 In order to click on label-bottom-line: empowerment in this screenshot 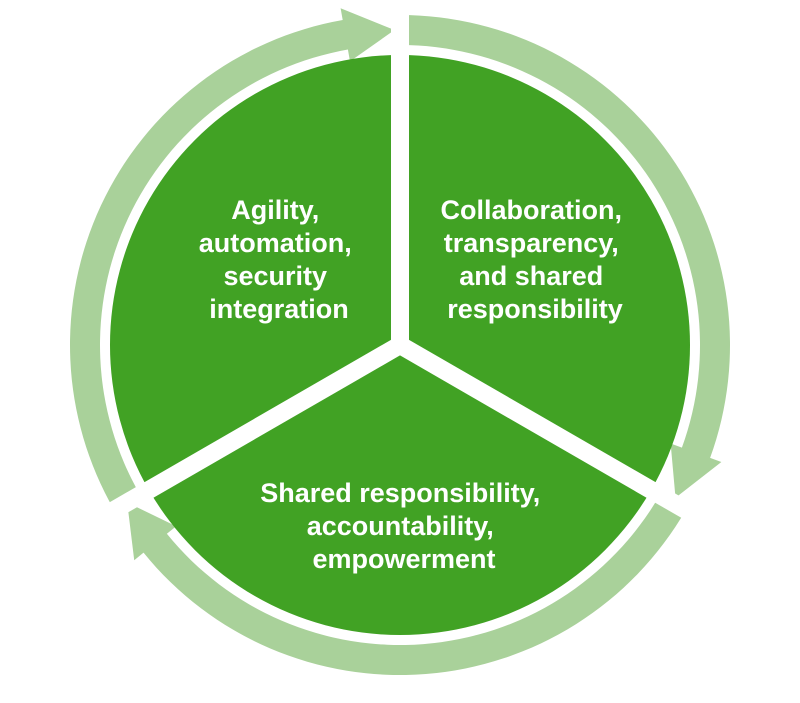, I will do `click(403, 559)`.